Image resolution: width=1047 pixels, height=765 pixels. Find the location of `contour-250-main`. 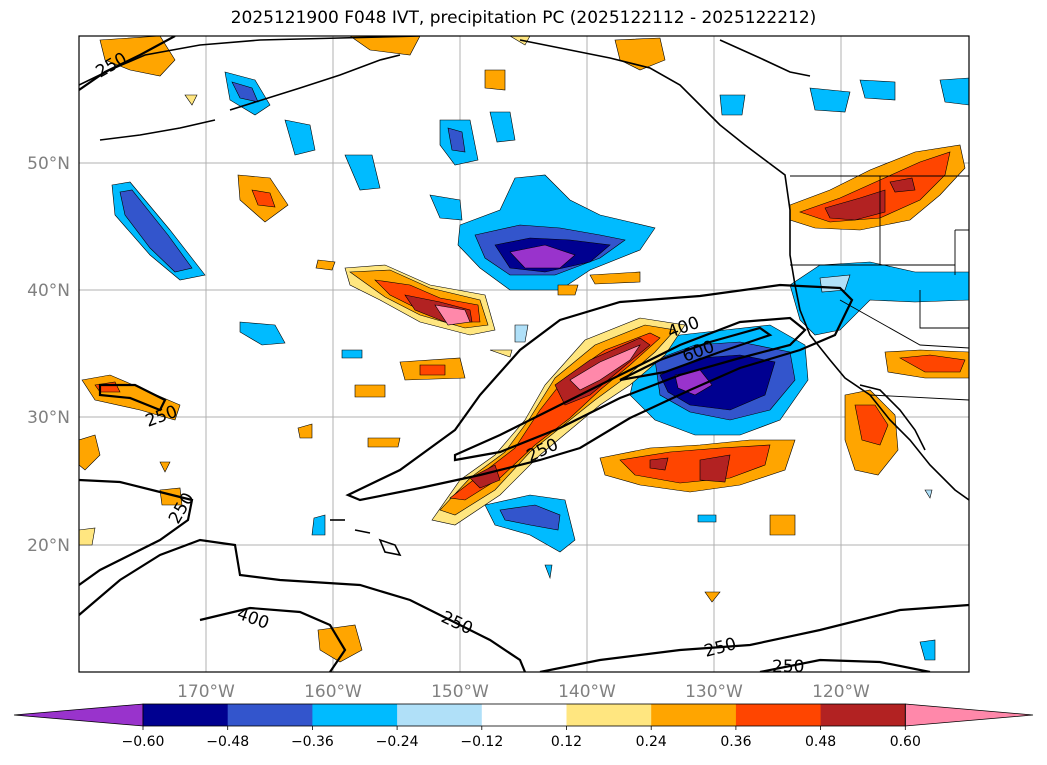

contour-250-main is located at coordinates (599, 392).